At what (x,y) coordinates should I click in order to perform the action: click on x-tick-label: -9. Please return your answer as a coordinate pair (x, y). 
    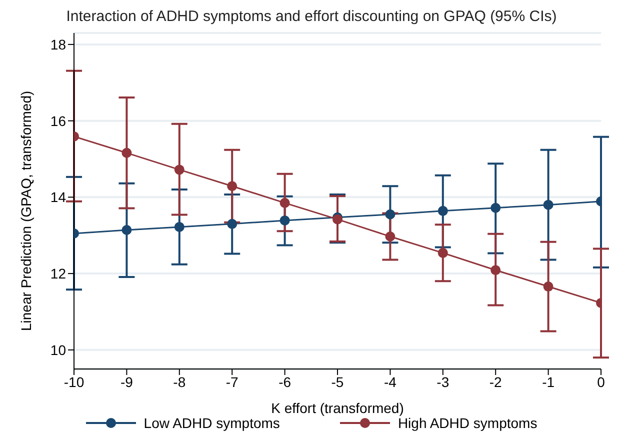
    Looking at the image, I should click on (127, 382).